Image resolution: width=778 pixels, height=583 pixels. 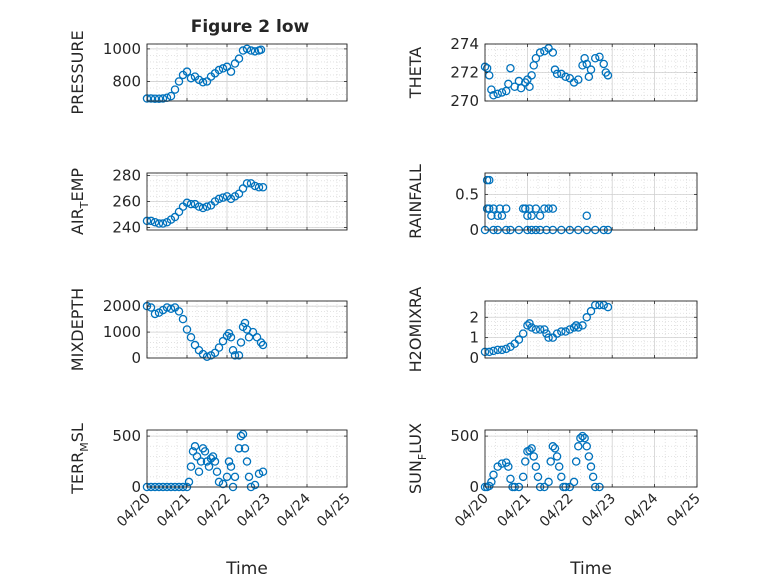 What do you see at coordinates (590, 569) in the screenshot?
I see `x-axis-label: Time` at bounding box center [590, 569].